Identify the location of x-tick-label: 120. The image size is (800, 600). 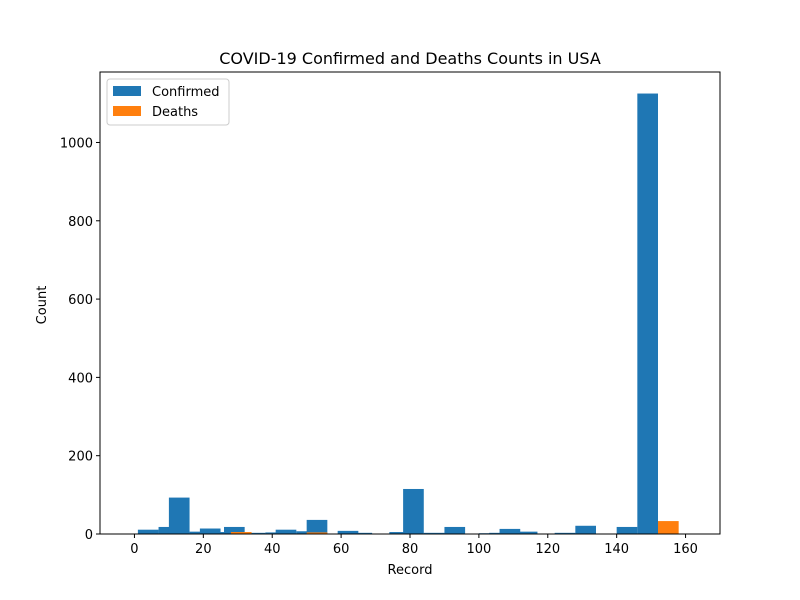
(547, 549).